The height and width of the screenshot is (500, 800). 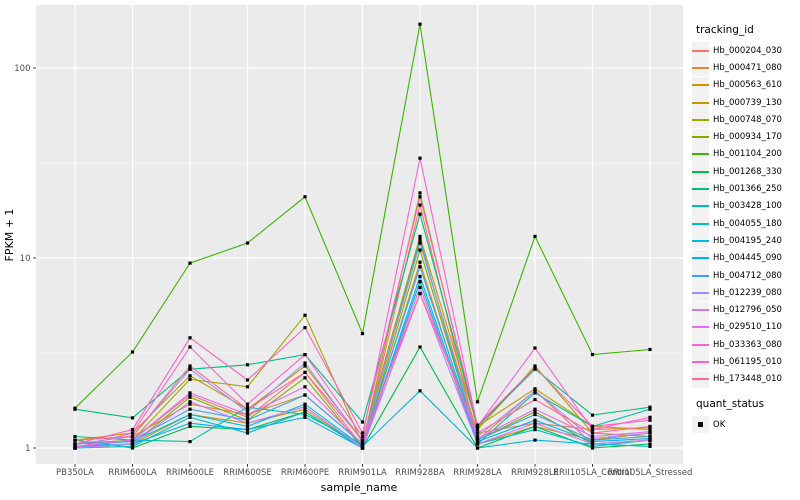 I want to click on legend-item: Hb_001104_200, so click(x=746, y=154).